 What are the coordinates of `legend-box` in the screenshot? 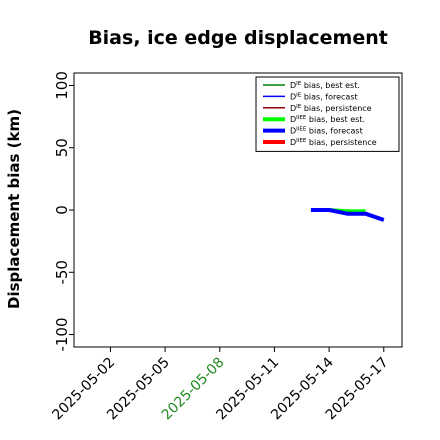 It's located at (327, 114).